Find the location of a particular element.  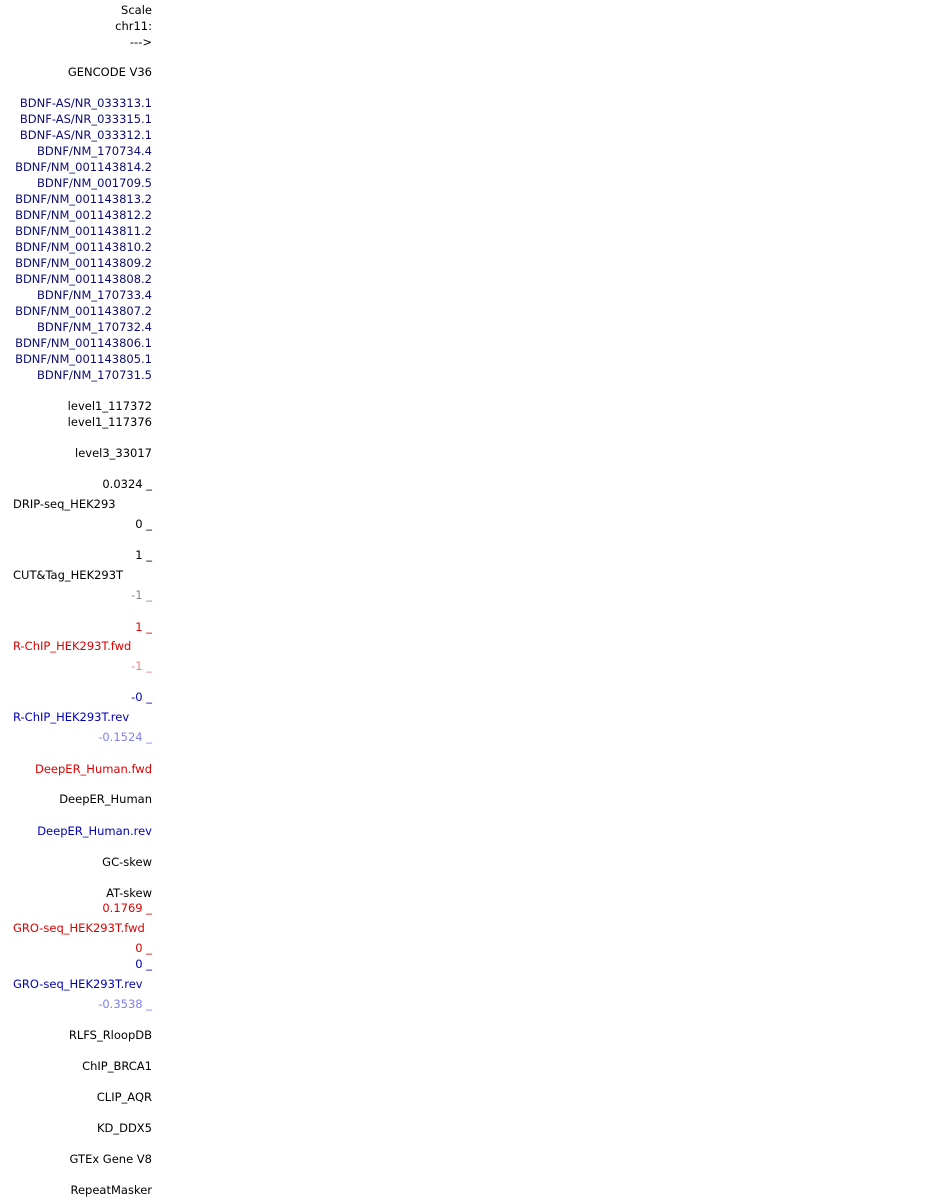

track-label: KD_DDX5 is located at coordinates (124, 1128).